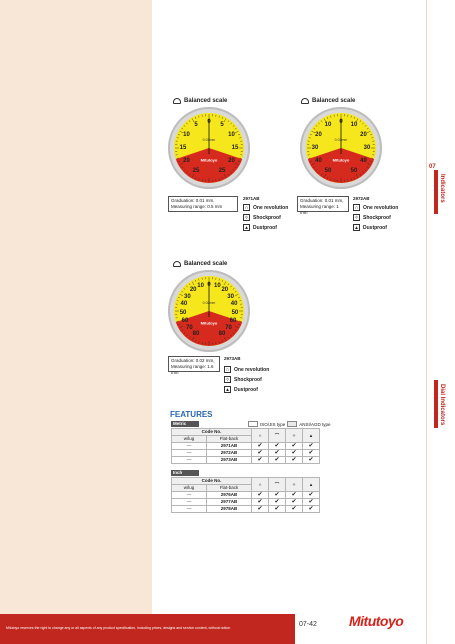 Image resolution: width=455 pixels, height=644 pixels. What do you see at coordinates (185, 320) in the screenshot?
I see `dial-number: 60` at bounding box center [185, 320].